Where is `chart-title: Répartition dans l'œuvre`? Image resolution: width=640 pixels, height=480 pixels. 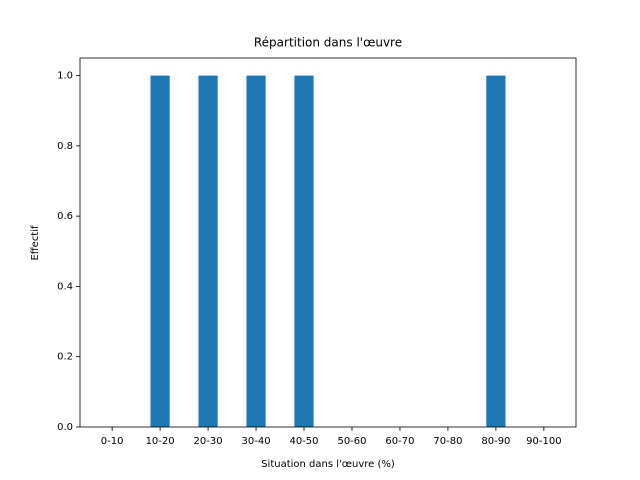 chart-title: Répartition dans l'œuvre is located at coordinates (328, 43).